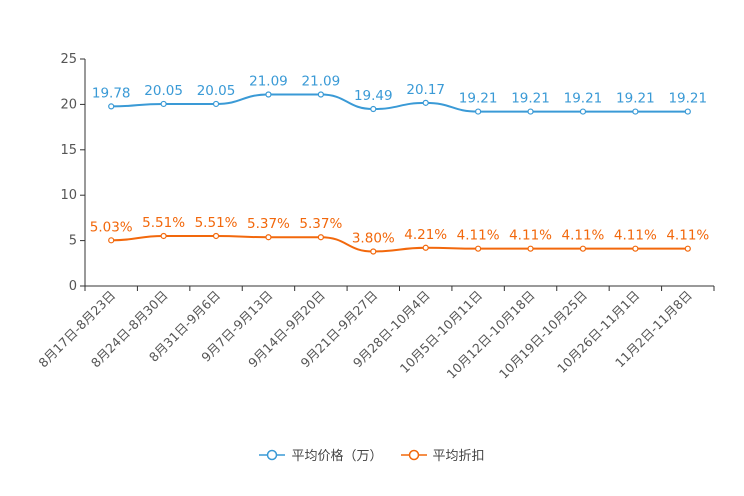 Image resolution: width=744 pixels, height=496 pixels. Describe the element at coordinates (373, 96) in the screenshot. I see `data-label: 19.49` at that location.